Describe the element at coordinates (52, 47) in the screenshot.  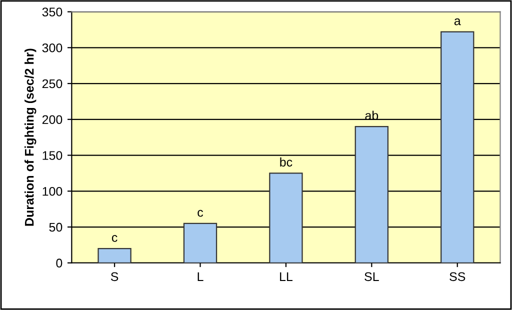
I see `y-tick-label: 300` at that location.